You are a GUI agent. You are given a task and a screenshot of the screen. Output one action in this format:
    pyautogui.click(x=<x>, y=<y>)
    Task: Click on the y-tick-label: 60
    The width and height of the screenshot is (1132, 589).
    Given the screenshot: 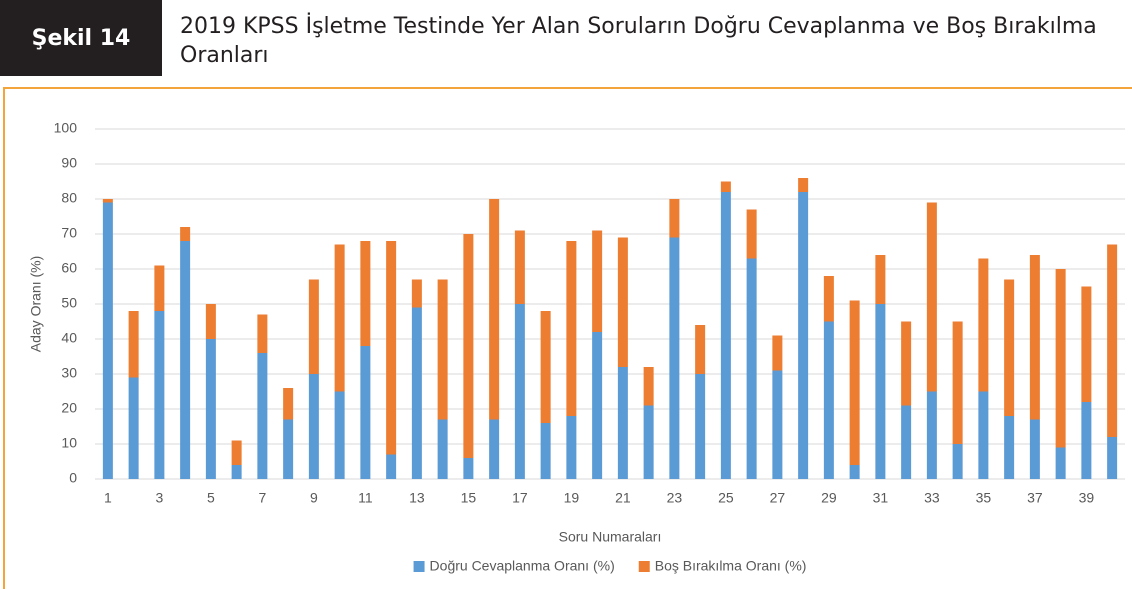 What is the action you would take?
    pyautogui.click(x=69, y=268)
    